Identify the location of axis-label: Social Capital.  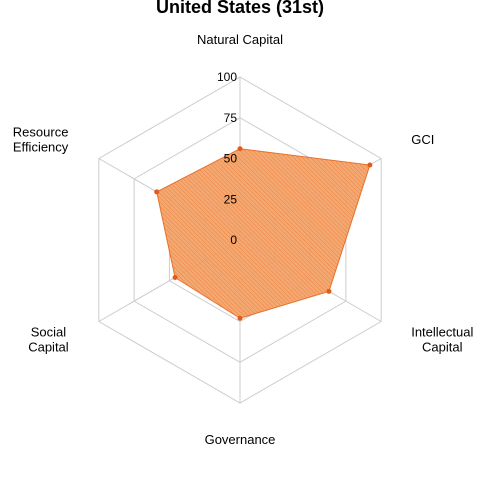
(48, 340).